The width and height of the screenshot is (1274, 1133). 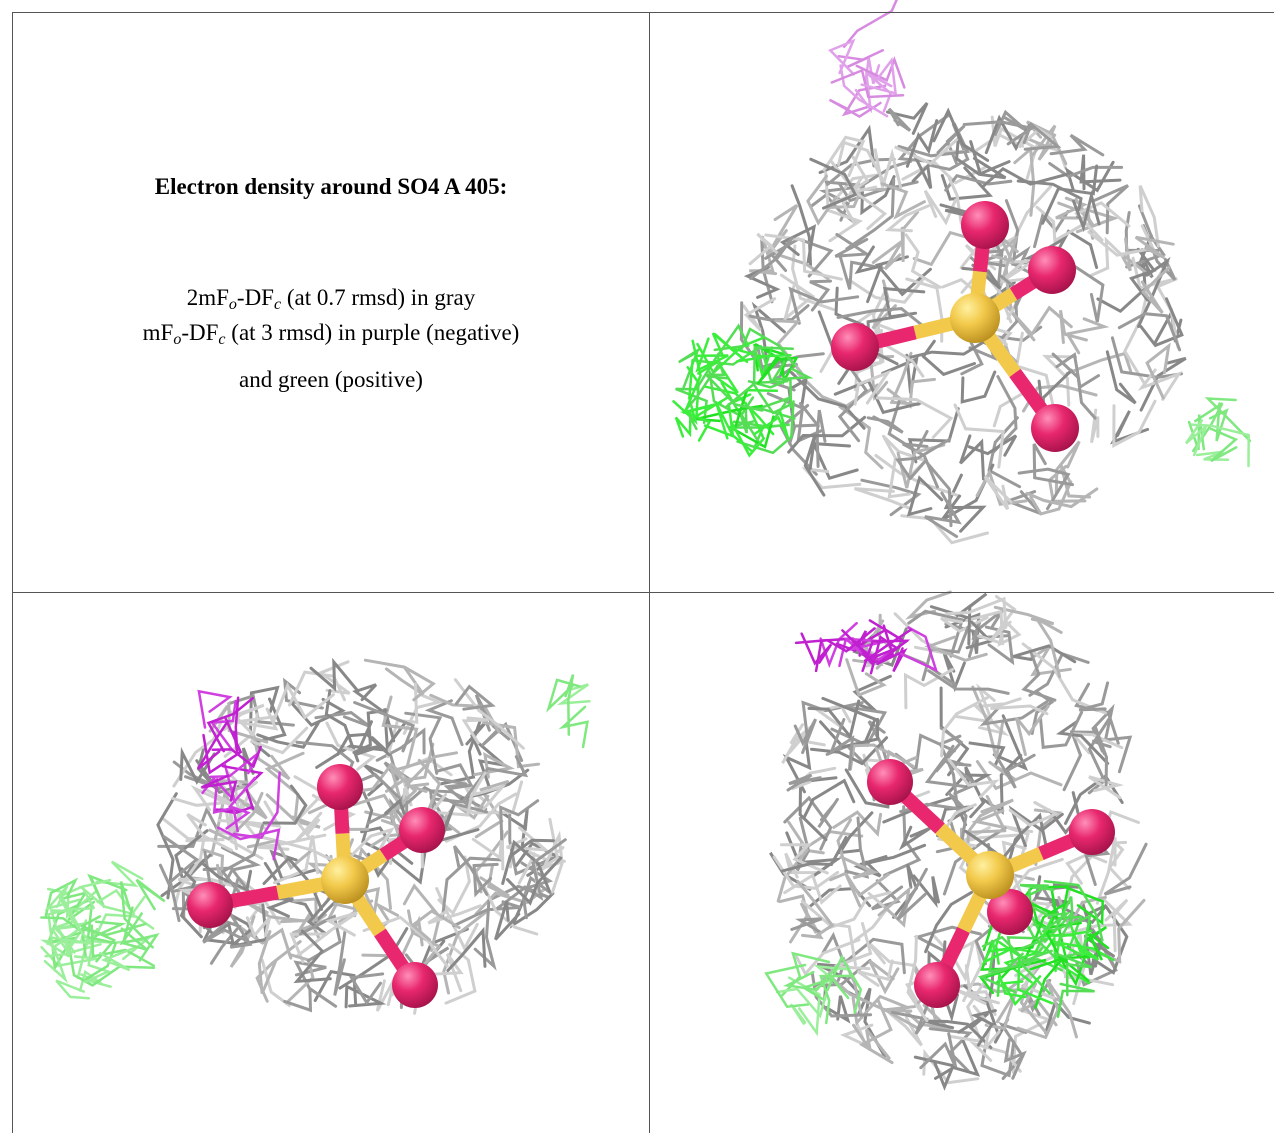 What do you see at coordinates (331, 379) in the screenshot?
I see `text: and green (positive)` at bounding box center [331, 379].